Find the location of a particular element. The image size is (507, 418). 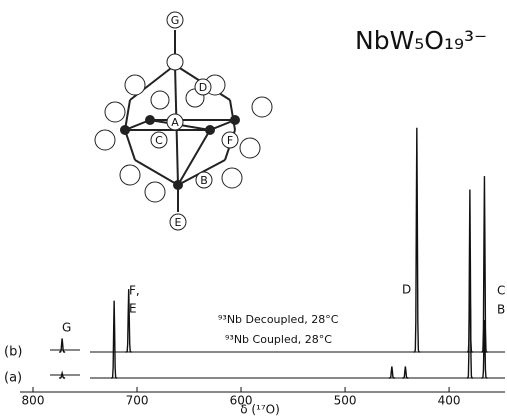

x-tick-label: 500 is located at coordinates (345, 401).